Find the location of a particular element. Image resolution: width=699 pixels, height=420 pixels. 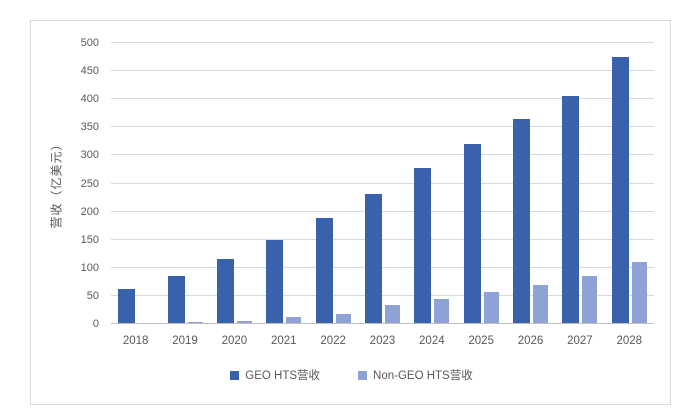

bar-geo-2028 is located at coordinates (620, 190).